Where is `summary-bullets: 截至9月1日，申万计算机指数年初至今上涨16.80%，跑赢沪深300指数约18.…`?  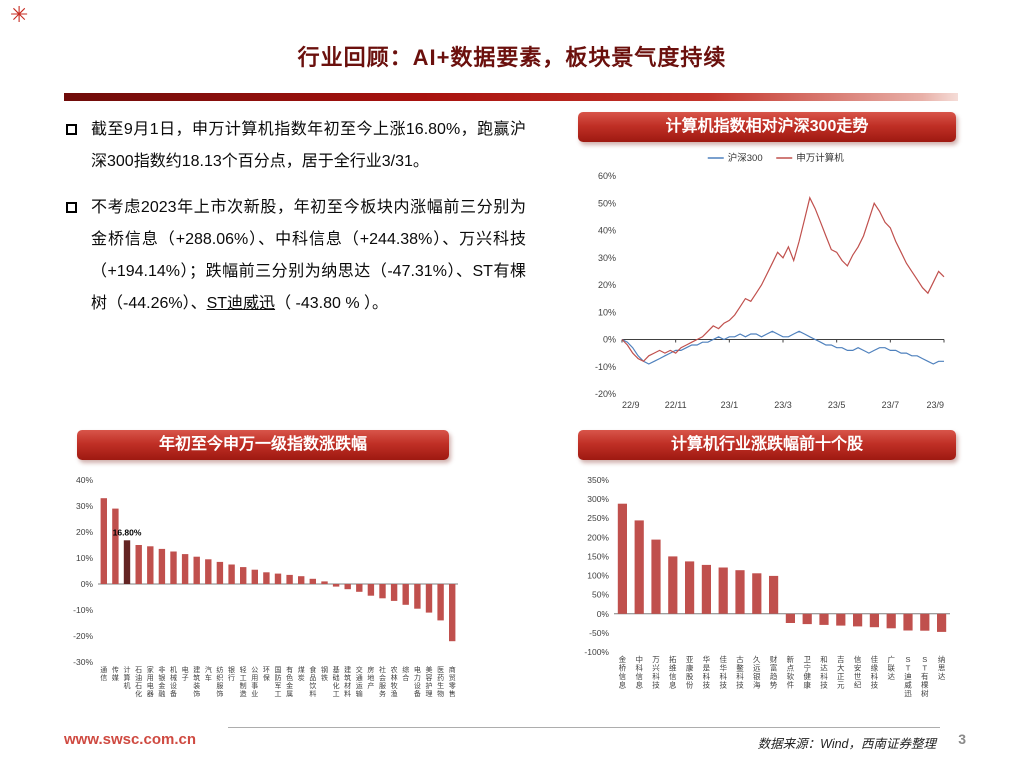 summary-bullets: 截至9月1日，申万计算机指数年初至今上涨16.80%，跑赢沪深300指数约18.… is located at coordinates (295, 224).